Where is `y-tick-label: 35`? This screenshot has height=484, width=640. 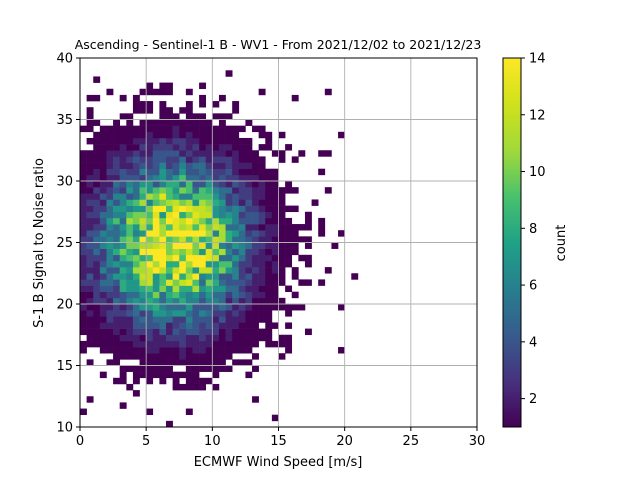 y-tick-label: 35 is located at coordinates (64, 120).